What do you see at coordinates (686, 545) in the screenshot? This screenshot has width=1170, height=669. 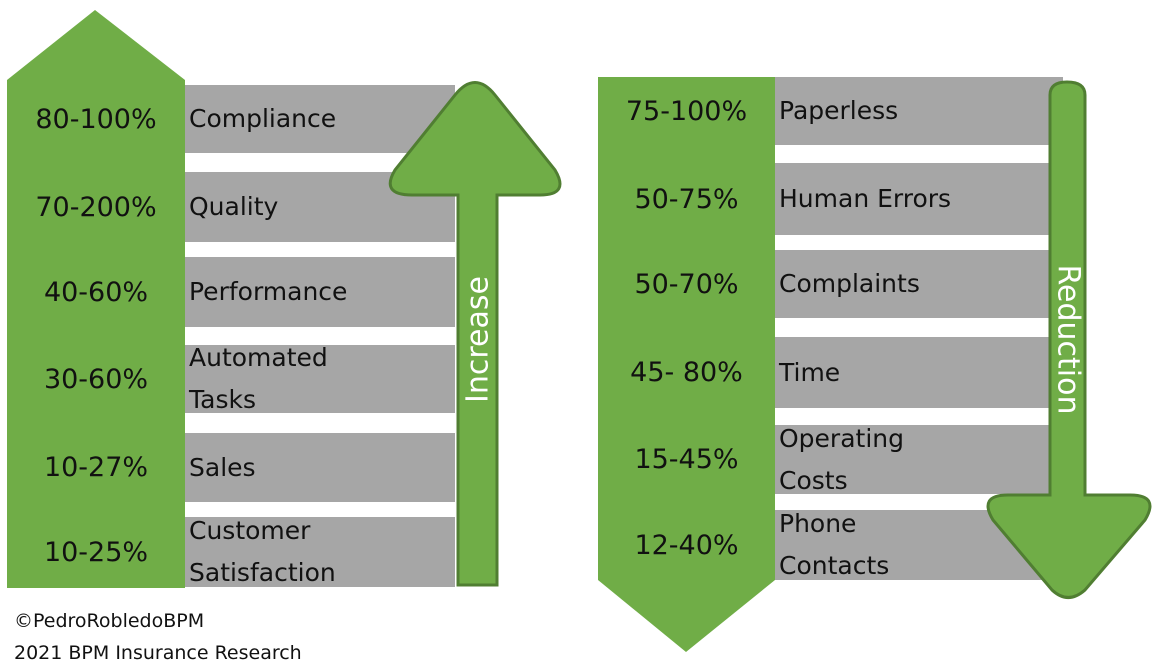 I see `range: 12-40%` at bounding box center [686, 545].